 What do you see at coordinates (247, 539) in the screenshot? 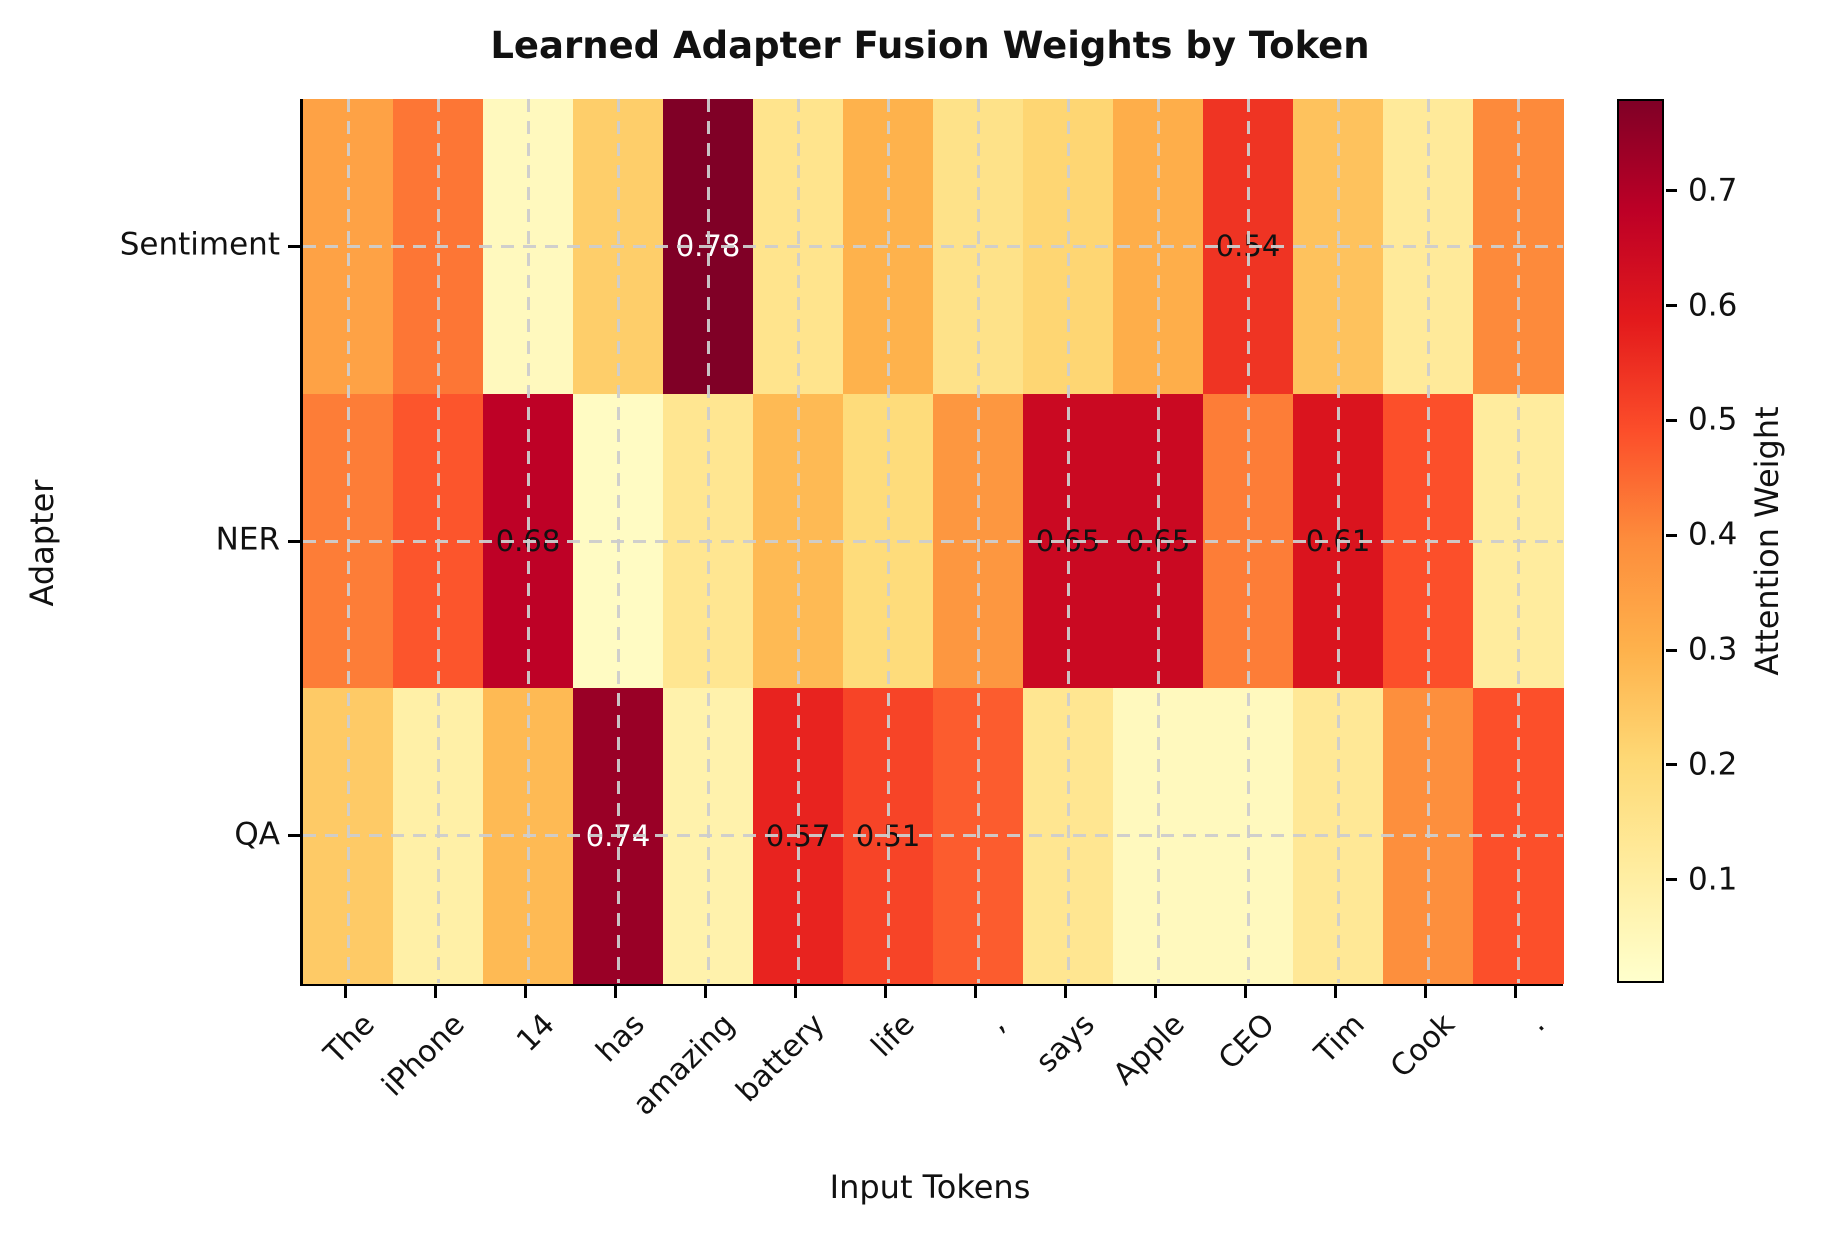
I see `y-tick-label: NER` at bounding box center [247, 539].